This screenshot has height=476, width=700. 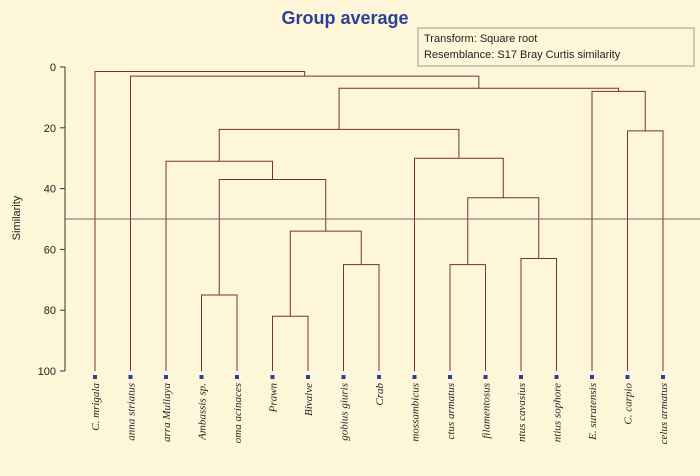 I want to click on chart-title: Group average, so click(x=344, y=18).